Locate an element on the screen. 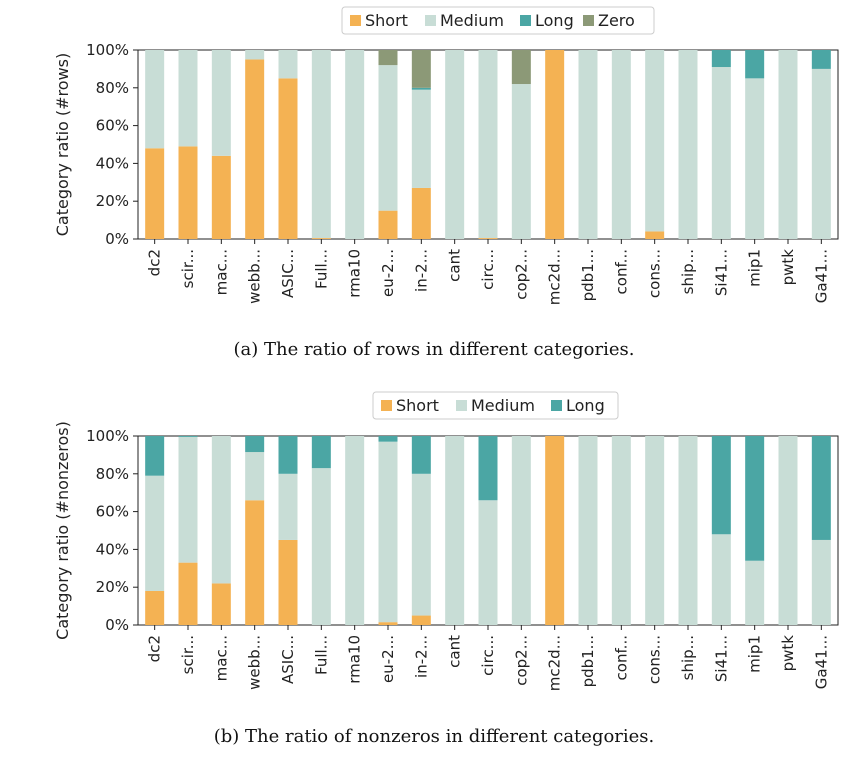 The width and height of the screenshot is (868, 774). legend-label-zero: Zero is located at coordinates (616, 20).